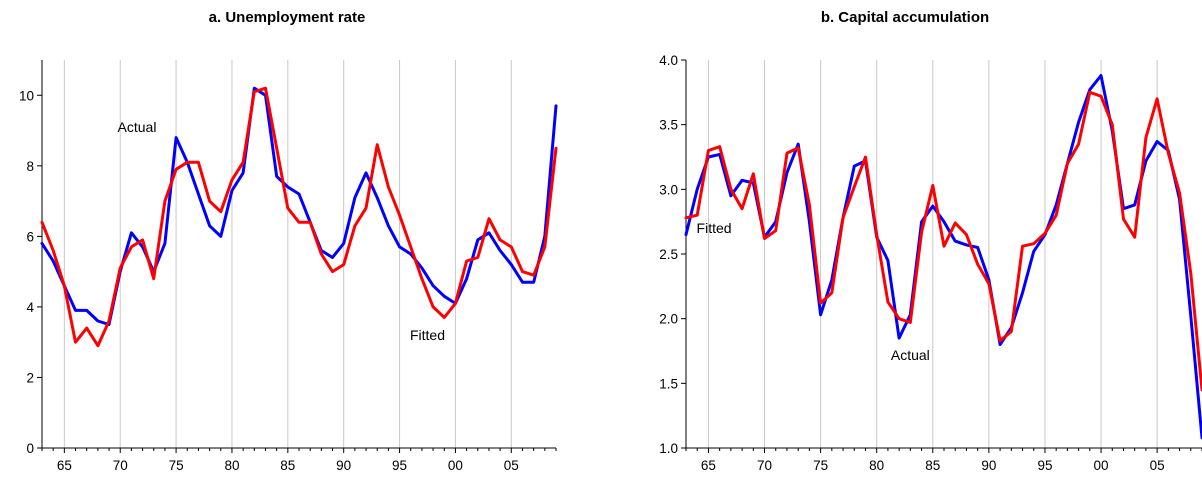  Describe the element at coordinates (30, 448) in the screenshot. I see `y-tick-label: 0` at that location.